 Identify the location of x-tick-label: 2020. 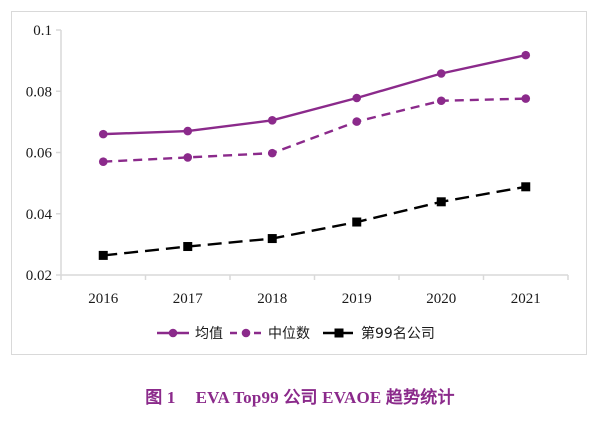
(441, 299).